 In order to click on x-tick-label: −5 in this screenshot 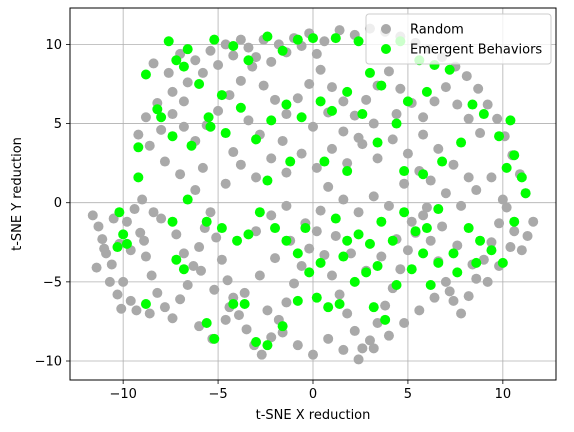, I will do `click(217, 394)`.